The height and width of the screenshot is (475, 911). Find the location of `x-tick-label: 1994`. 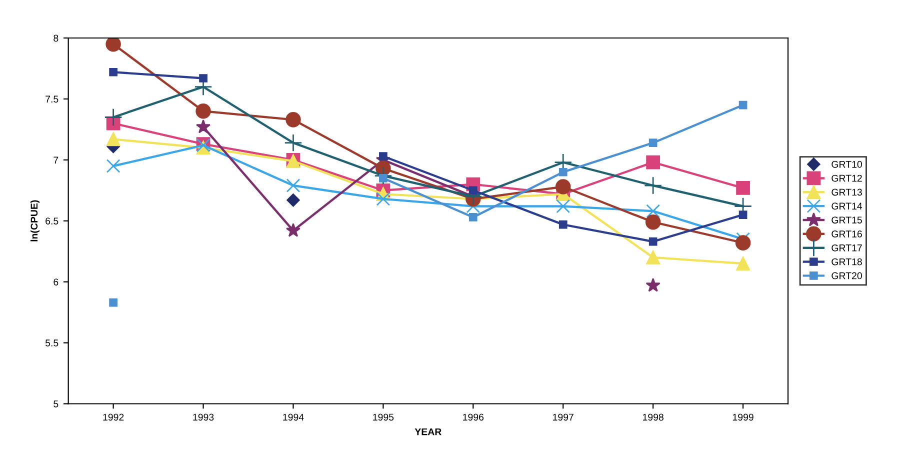

x-tick-label: 1994 is located at coordinates (293, 417).